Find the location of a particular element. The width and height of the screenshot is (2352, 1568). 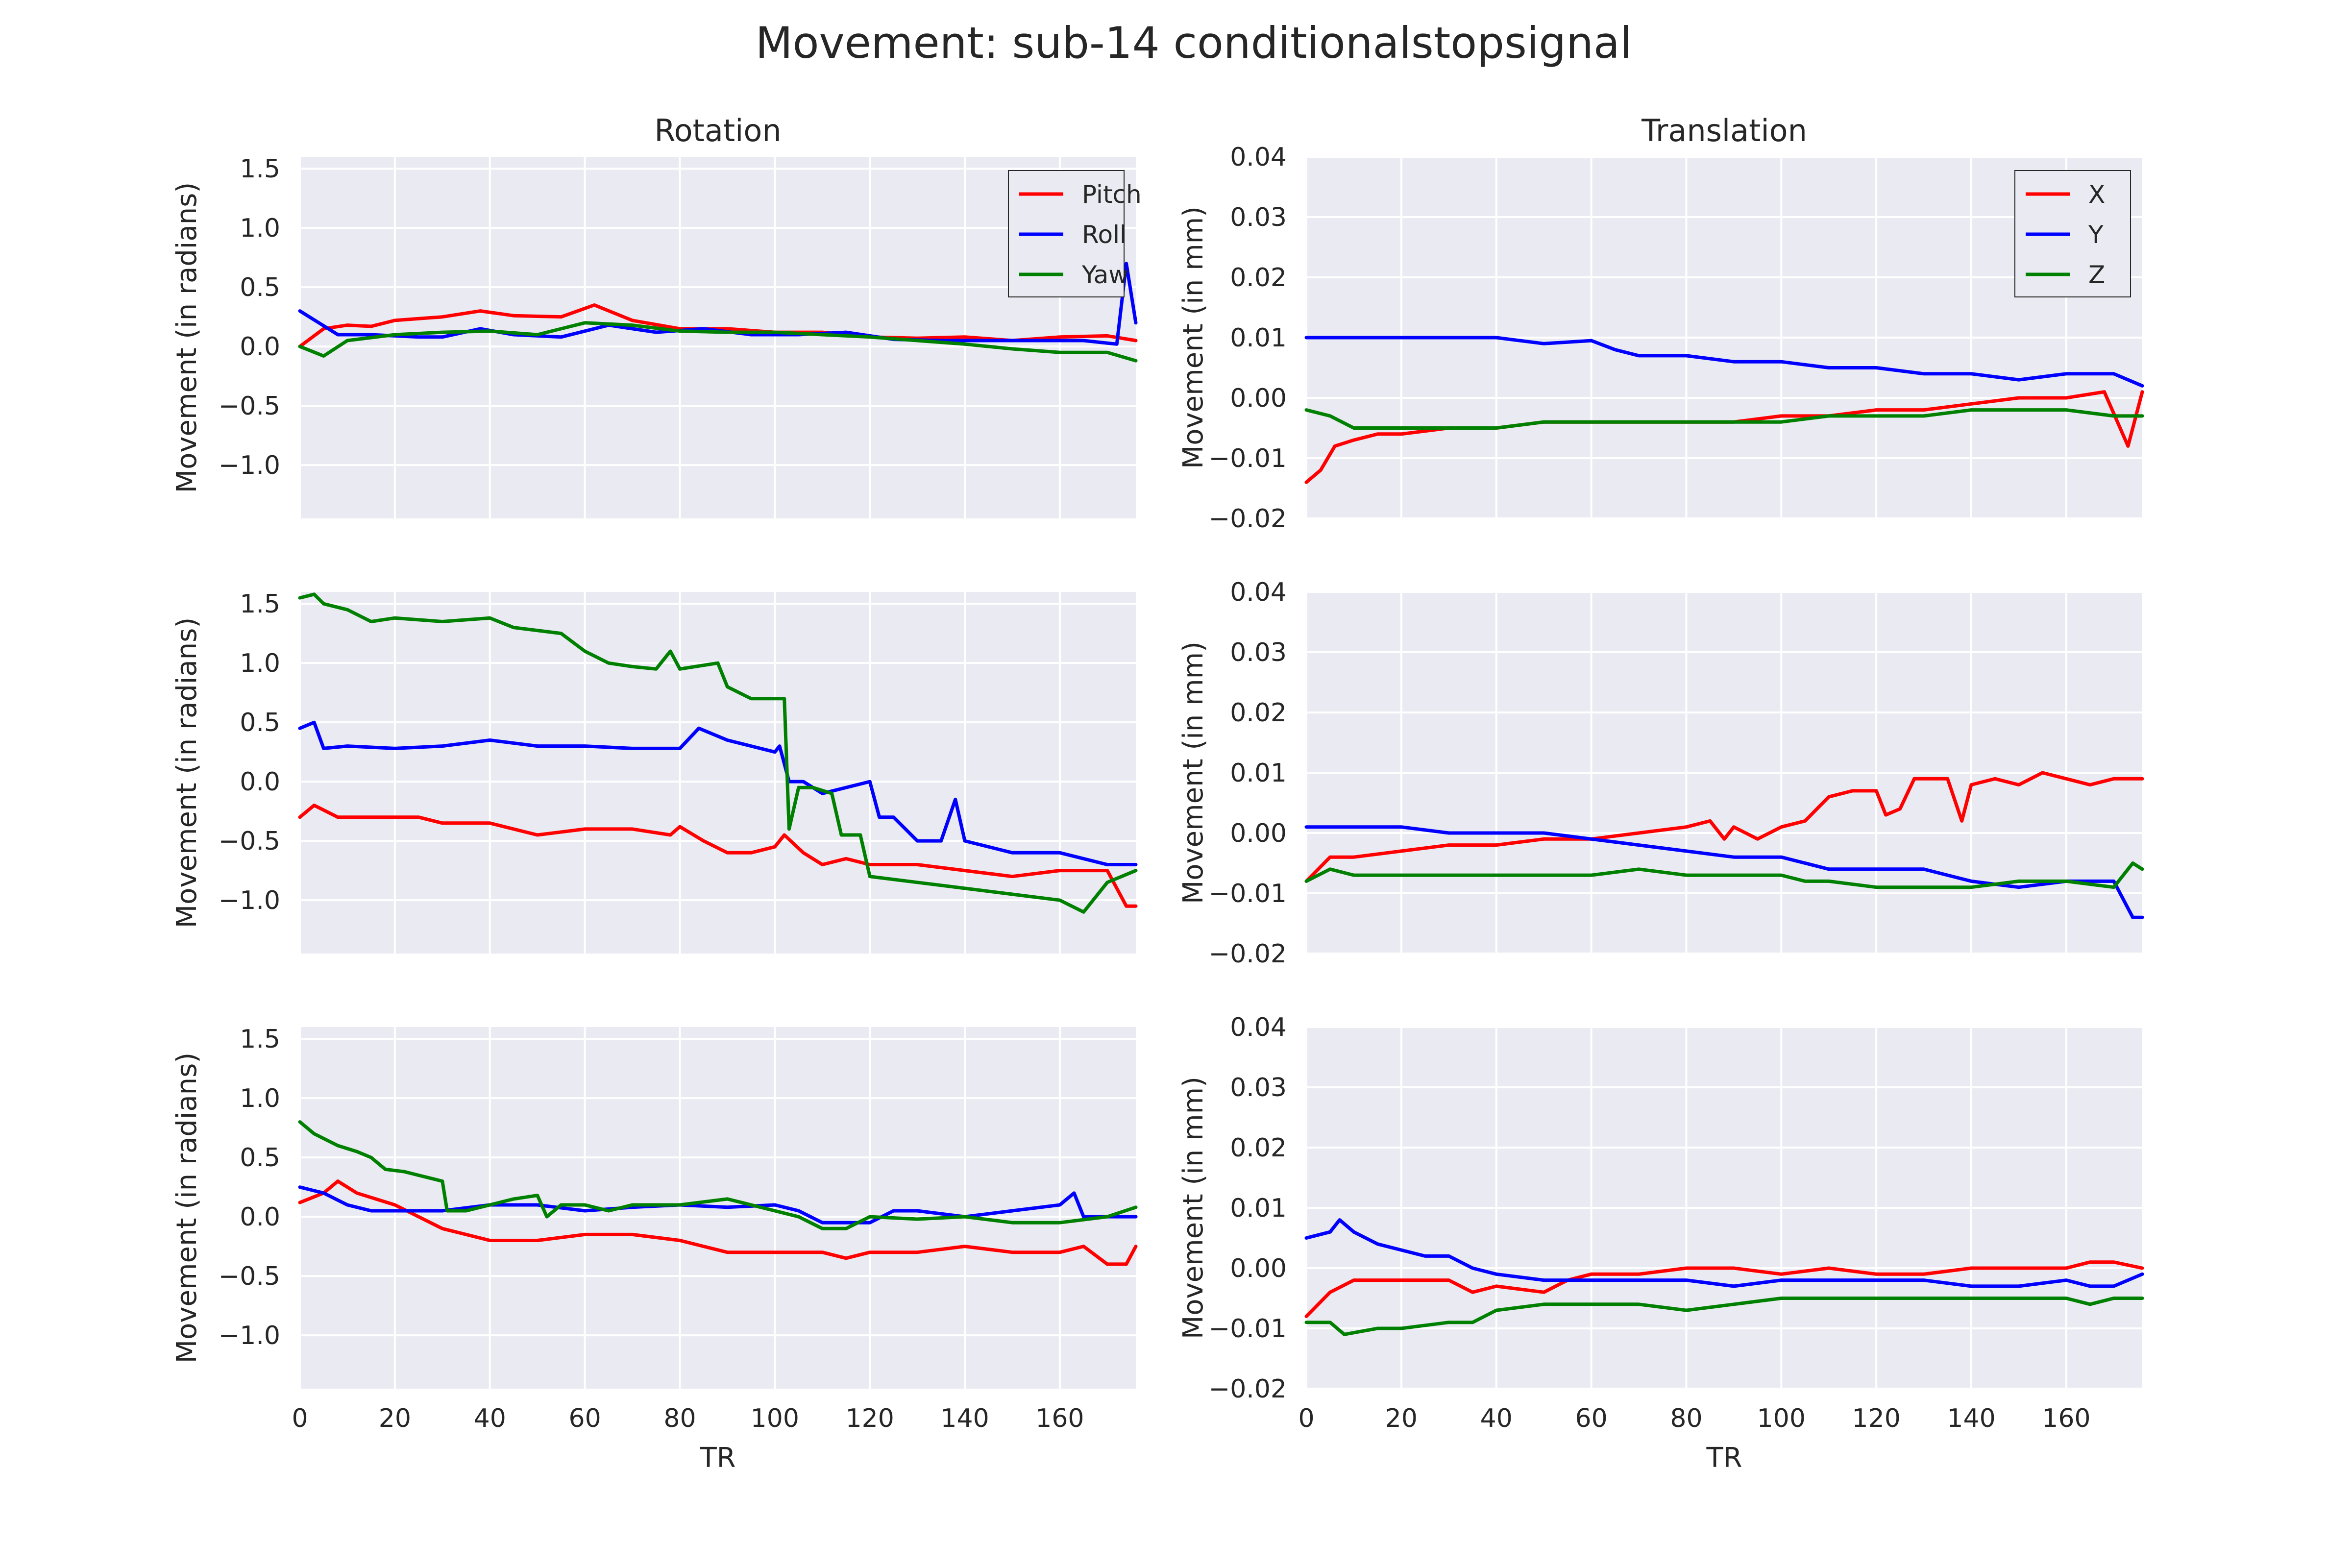

figure-title: Movement: sub-14 conditionalstopsignal is located at coordinates (1194, 43).